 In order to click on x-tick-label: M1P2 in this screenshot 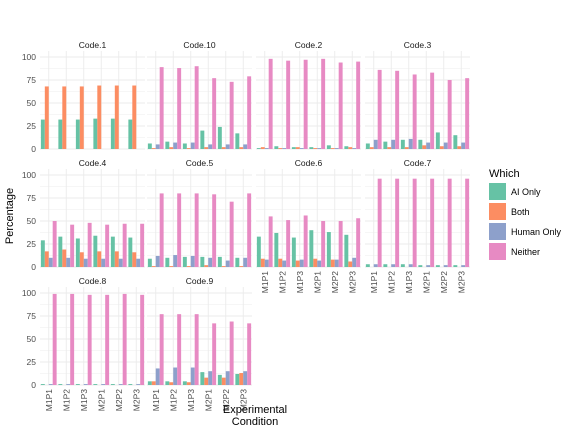, I will do `click(391, 282)`.